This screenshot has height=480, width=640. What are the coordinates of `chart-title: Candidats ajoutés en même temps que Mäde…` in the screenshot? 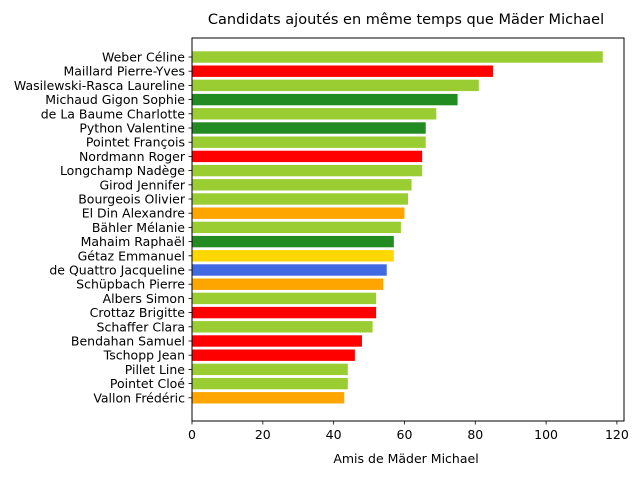 It's located at (406, 20).